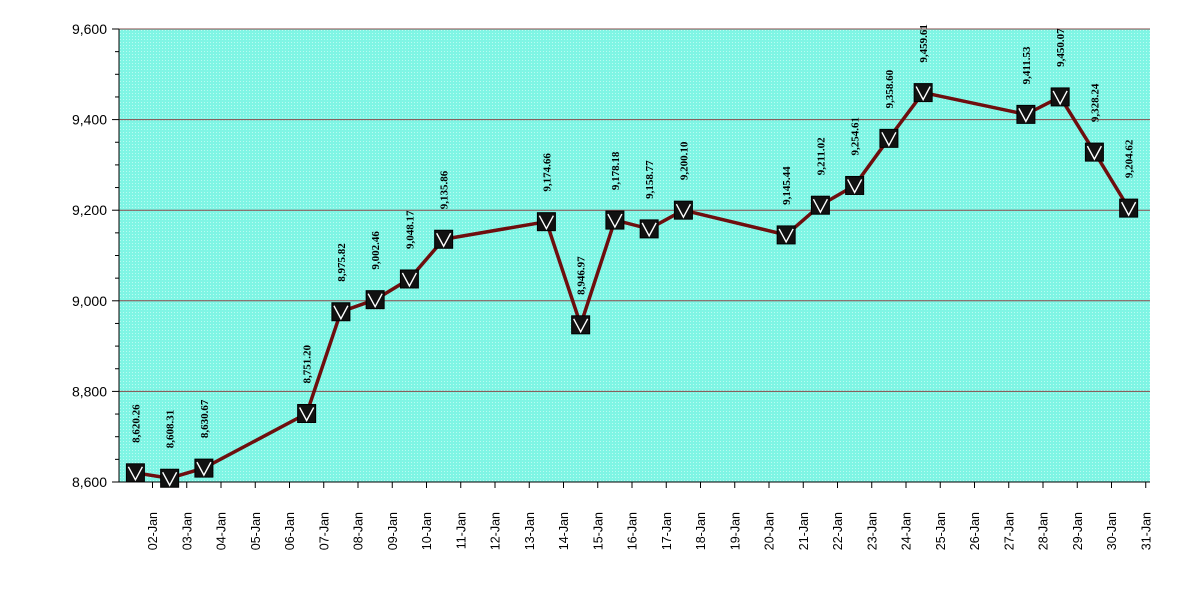  I want to click on x-tick-label: 21-Jan, so click(804, 531).